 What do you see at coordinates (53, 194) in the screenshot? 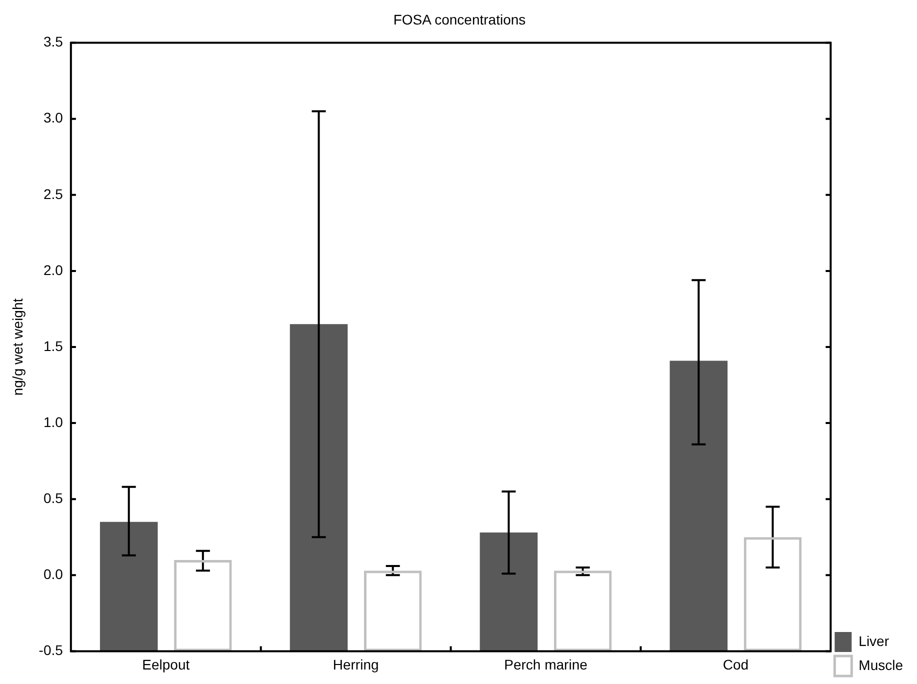
I see `y-tick-label: 2.5` at bounding box center [53, 194].